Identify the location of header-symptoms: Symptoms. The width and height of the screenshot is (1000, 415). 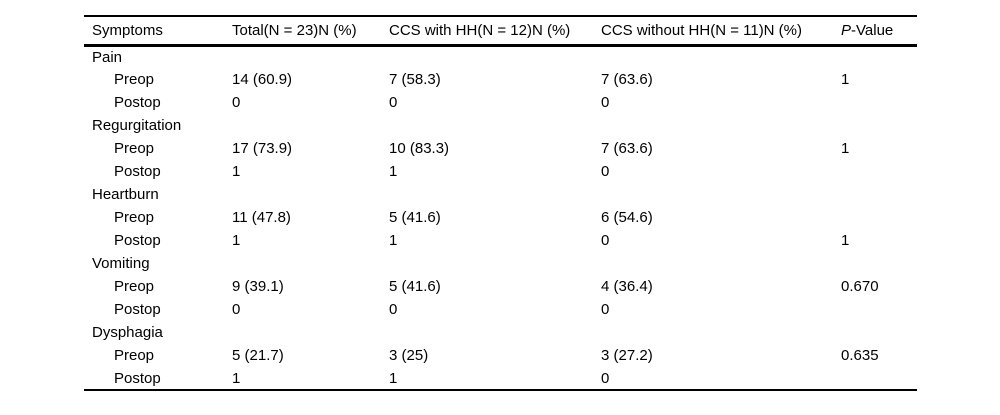
(127, 30).